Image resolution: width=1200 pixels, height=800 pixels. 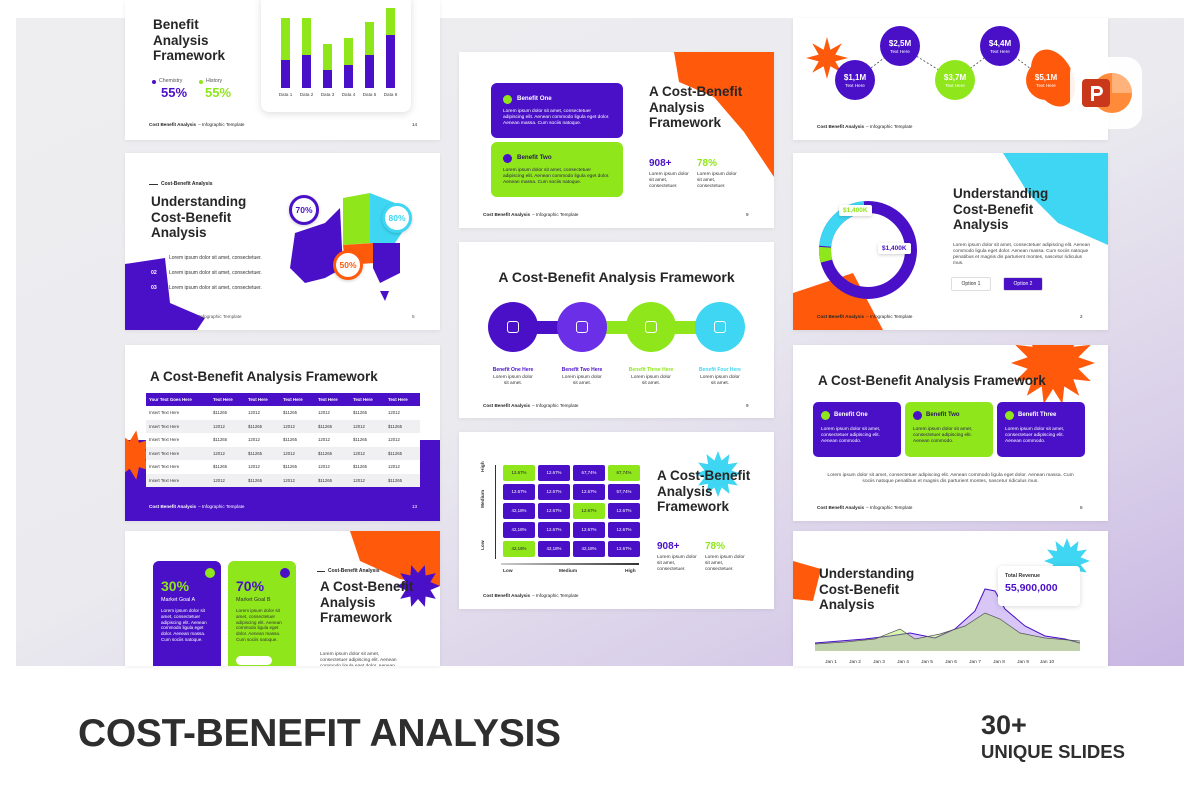 What do you see at coordinates (1053, 751) in the screenshot?
I see `slide-caption: UNIQUE SLIDES` at bounding box center [1053, 751].